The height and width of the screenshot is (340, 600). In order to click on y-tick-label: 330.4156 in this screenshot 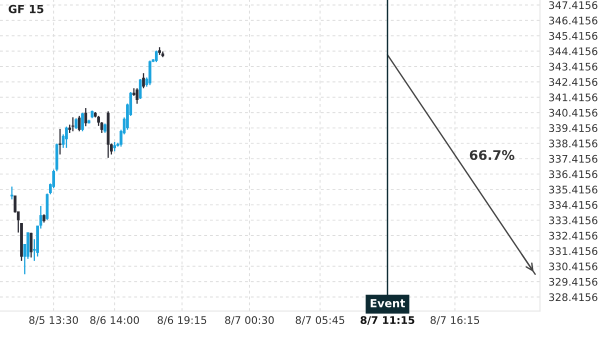, I will do `click(573, 266)`.